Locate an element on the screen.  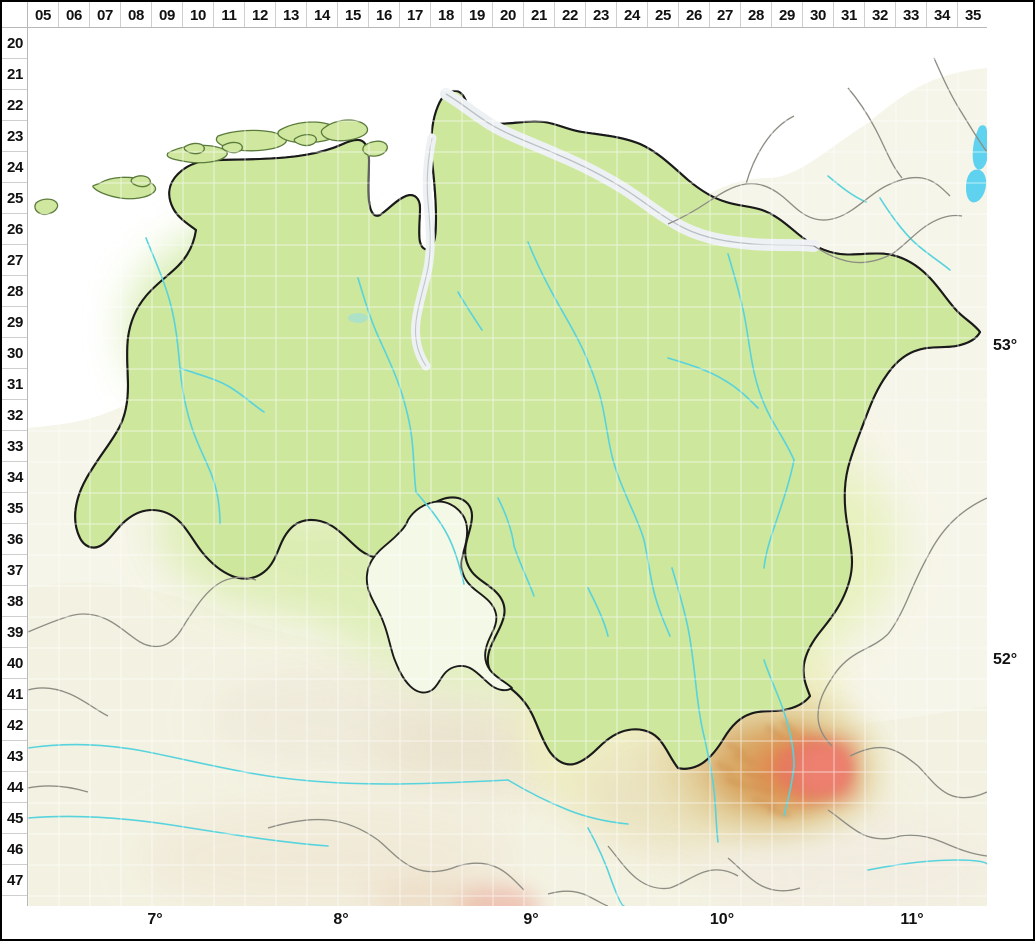
ruler-top-tick-18: 18 is located at coordinates (446, 14).